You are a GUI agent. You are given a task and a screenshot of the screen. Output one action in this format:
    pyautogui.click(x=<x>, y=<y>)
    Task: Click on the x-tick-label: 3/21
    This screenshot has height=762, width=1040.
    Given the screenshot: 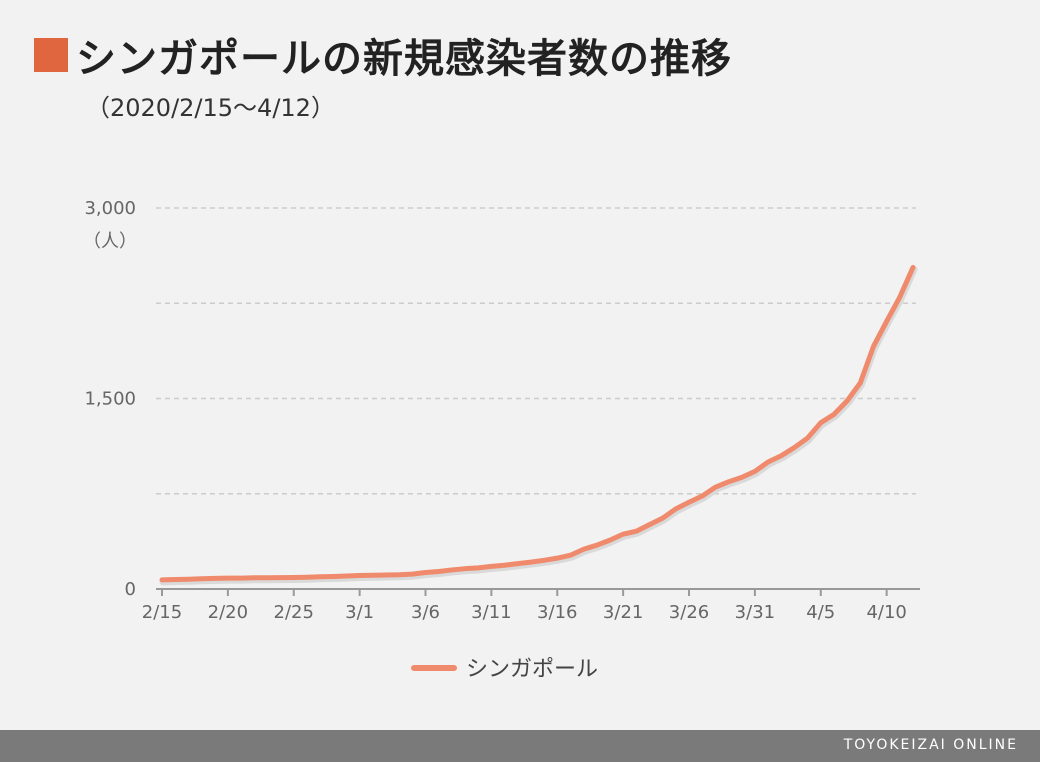 What is the action you would take?
    pyautogui.click(x=623, y=612)
    